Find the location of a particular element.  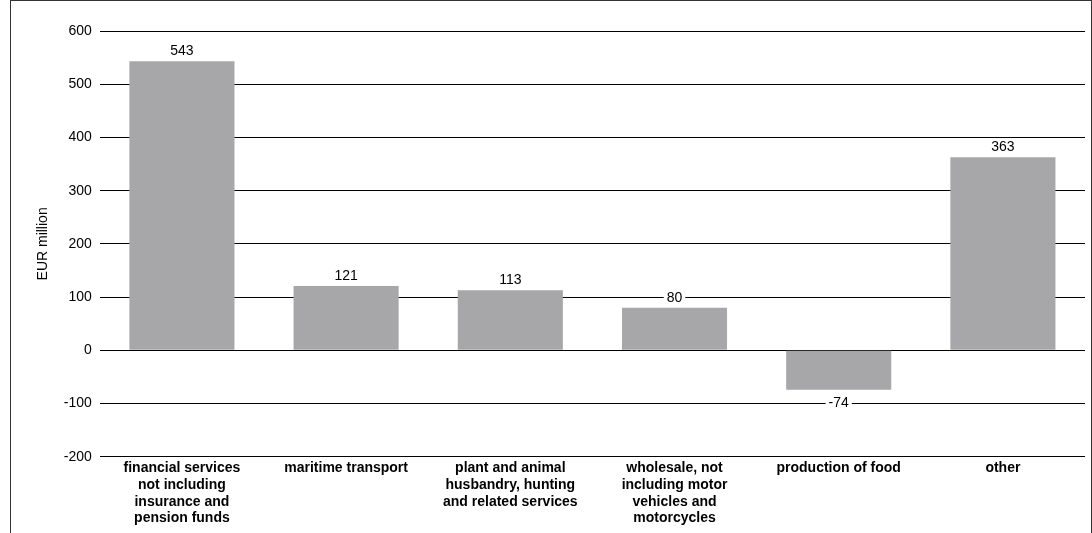

data-label: 363 is located at coordinates (1003, 146).